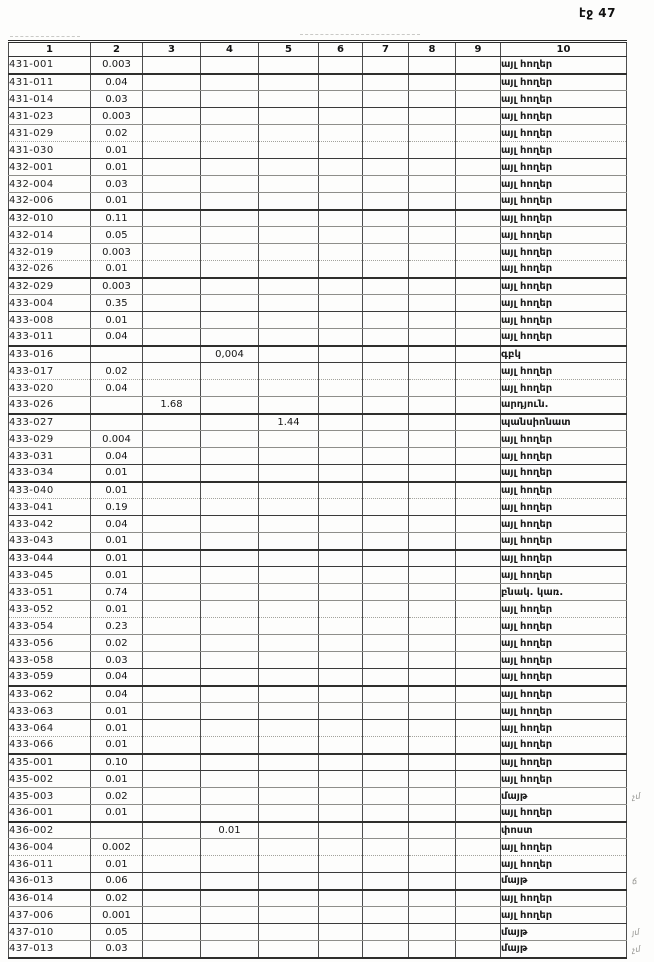 This screenshot has height=962, width=654. Describe the element at coordinates (116, 218) in the screenshot. I see `area-value-cell: 0.11` at that location.